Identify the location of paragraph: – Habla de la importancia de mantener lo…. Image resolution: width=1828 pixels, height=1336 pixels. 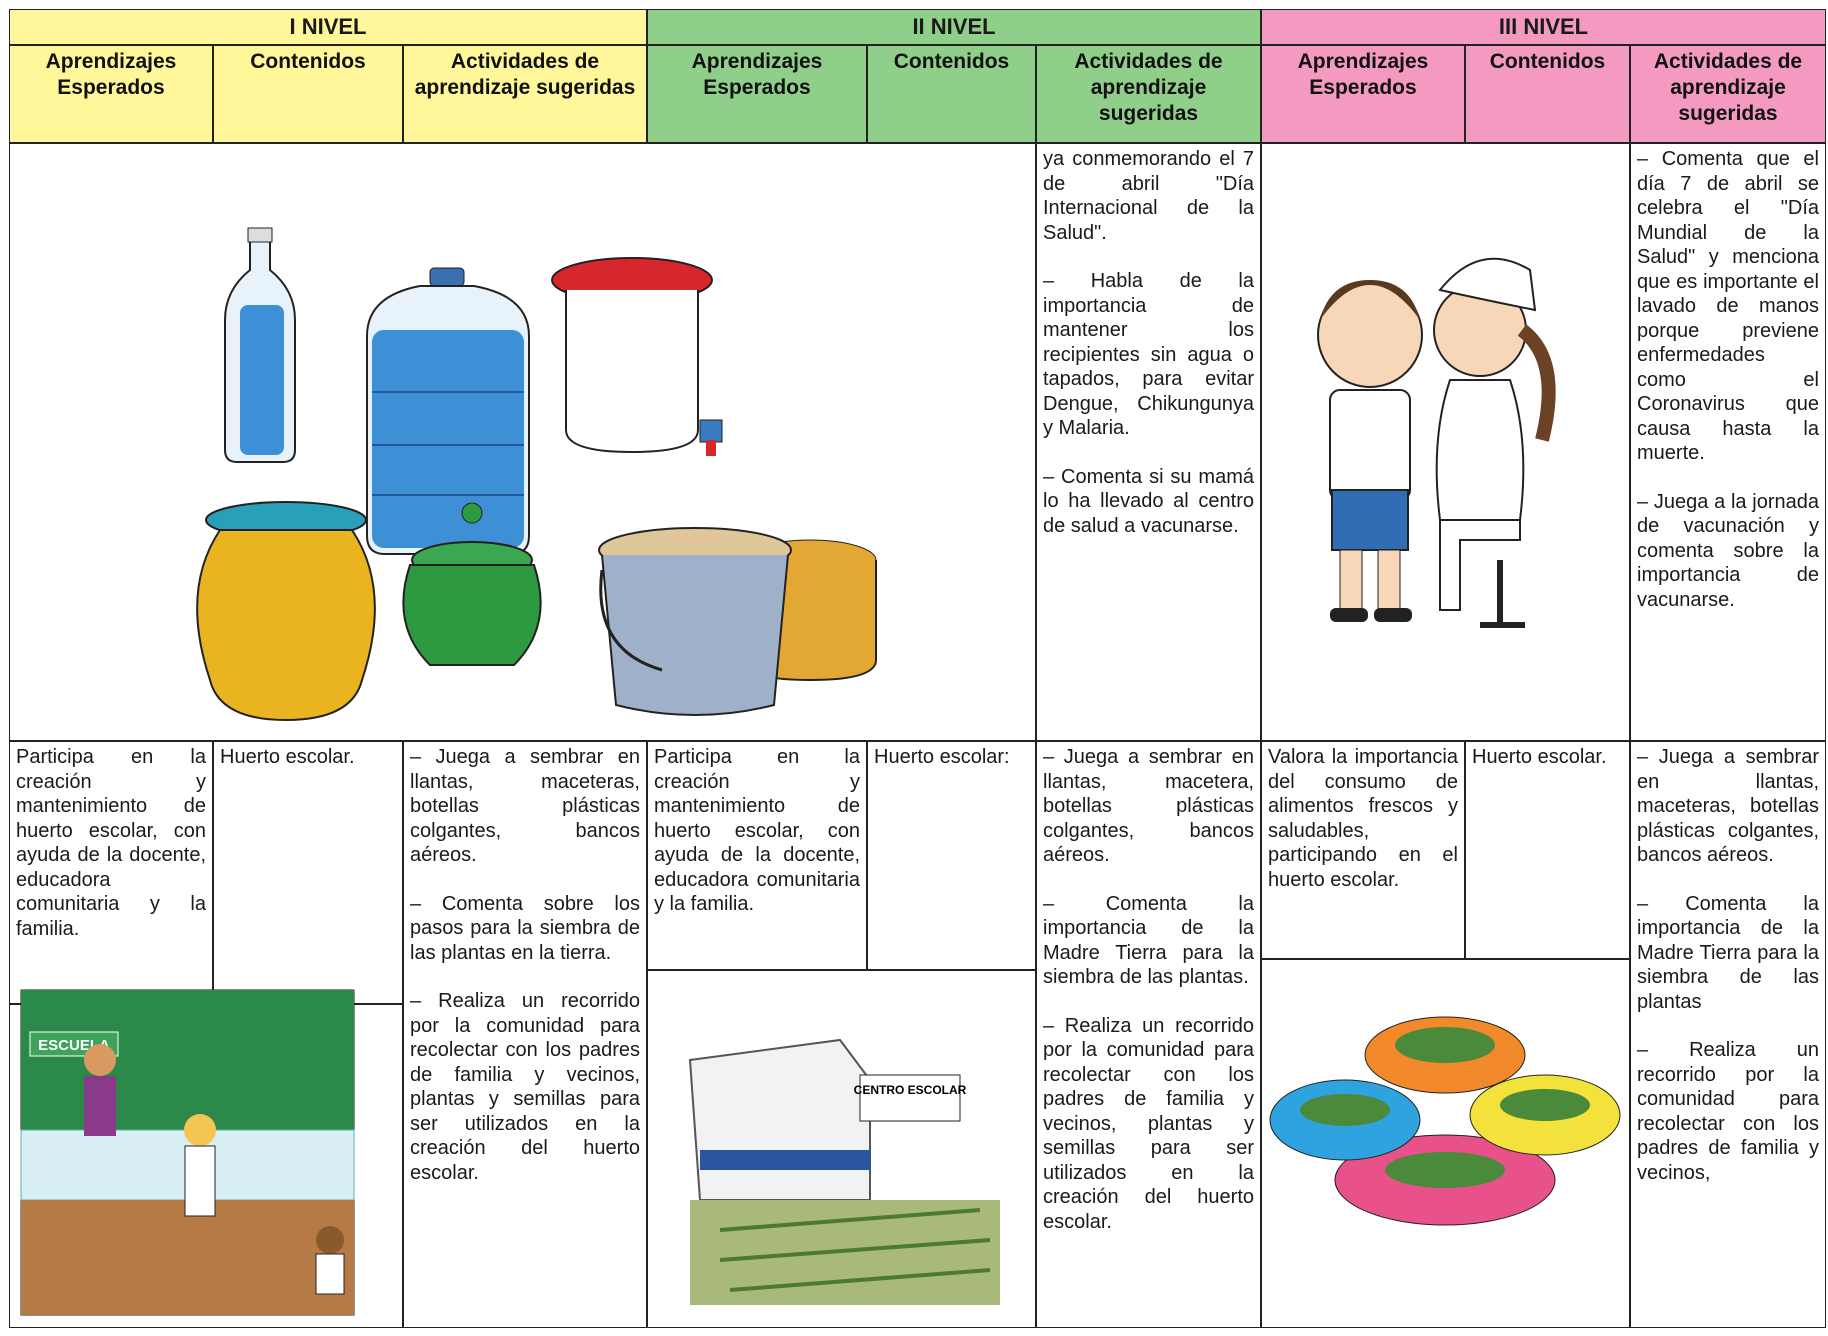
(1148, 354).